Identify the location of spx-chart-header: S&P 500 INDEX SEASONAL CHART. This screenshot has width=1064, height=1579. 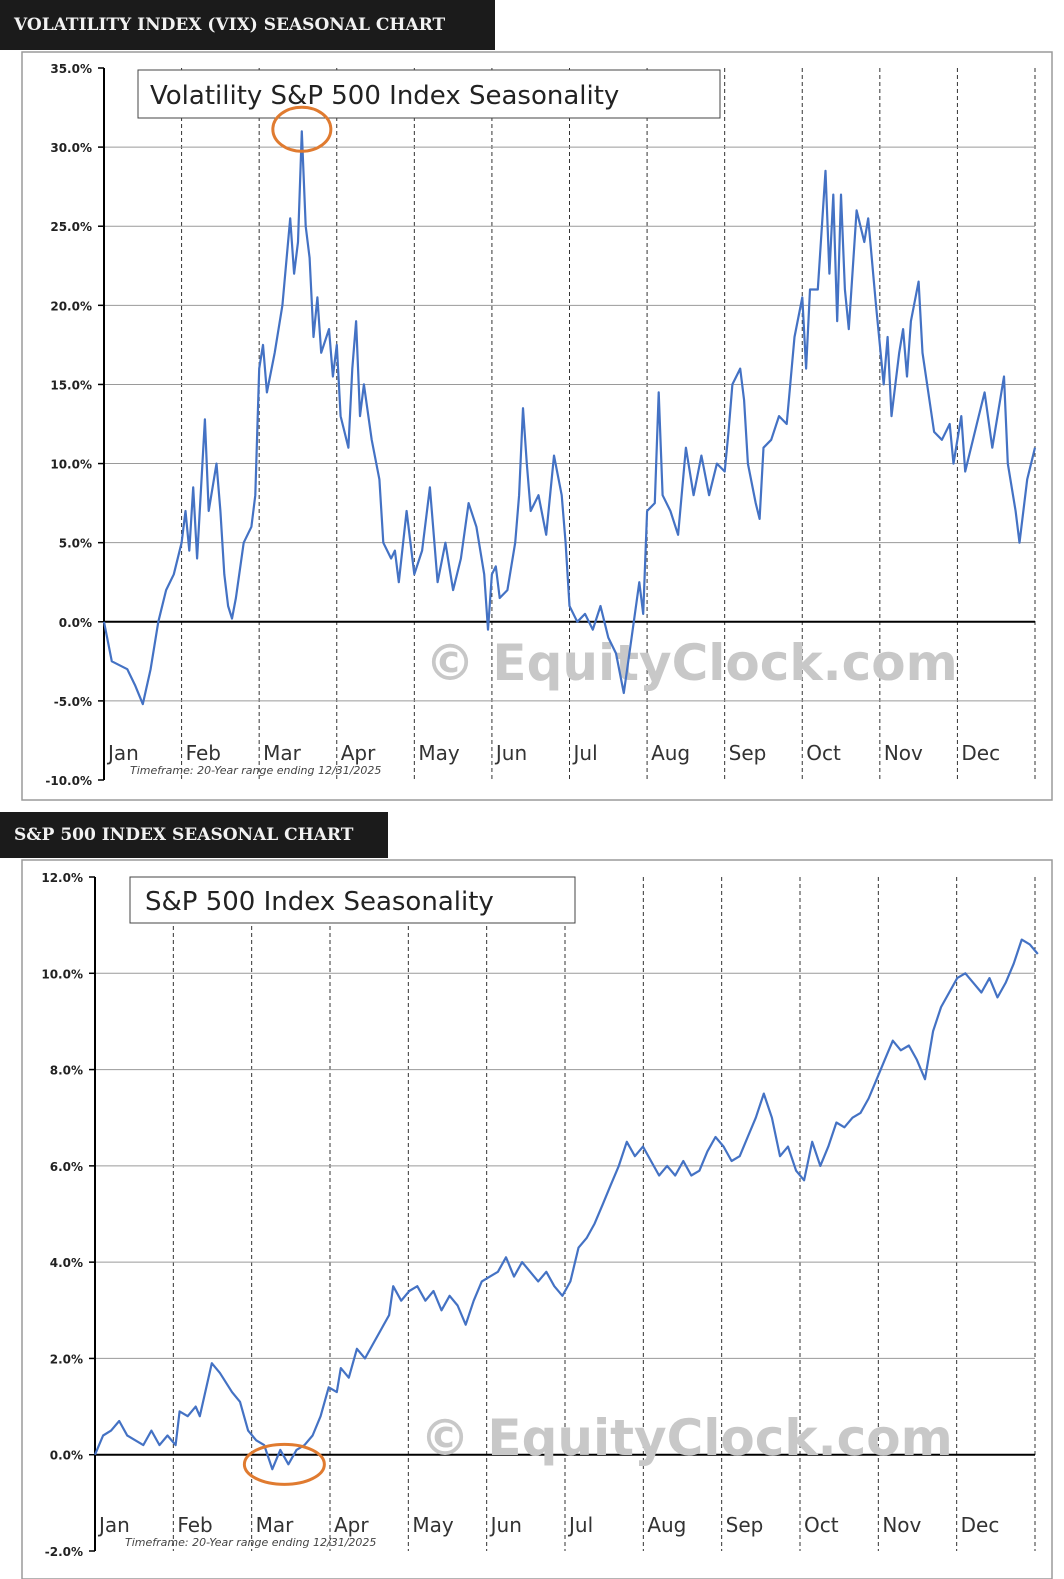
(194, 835).